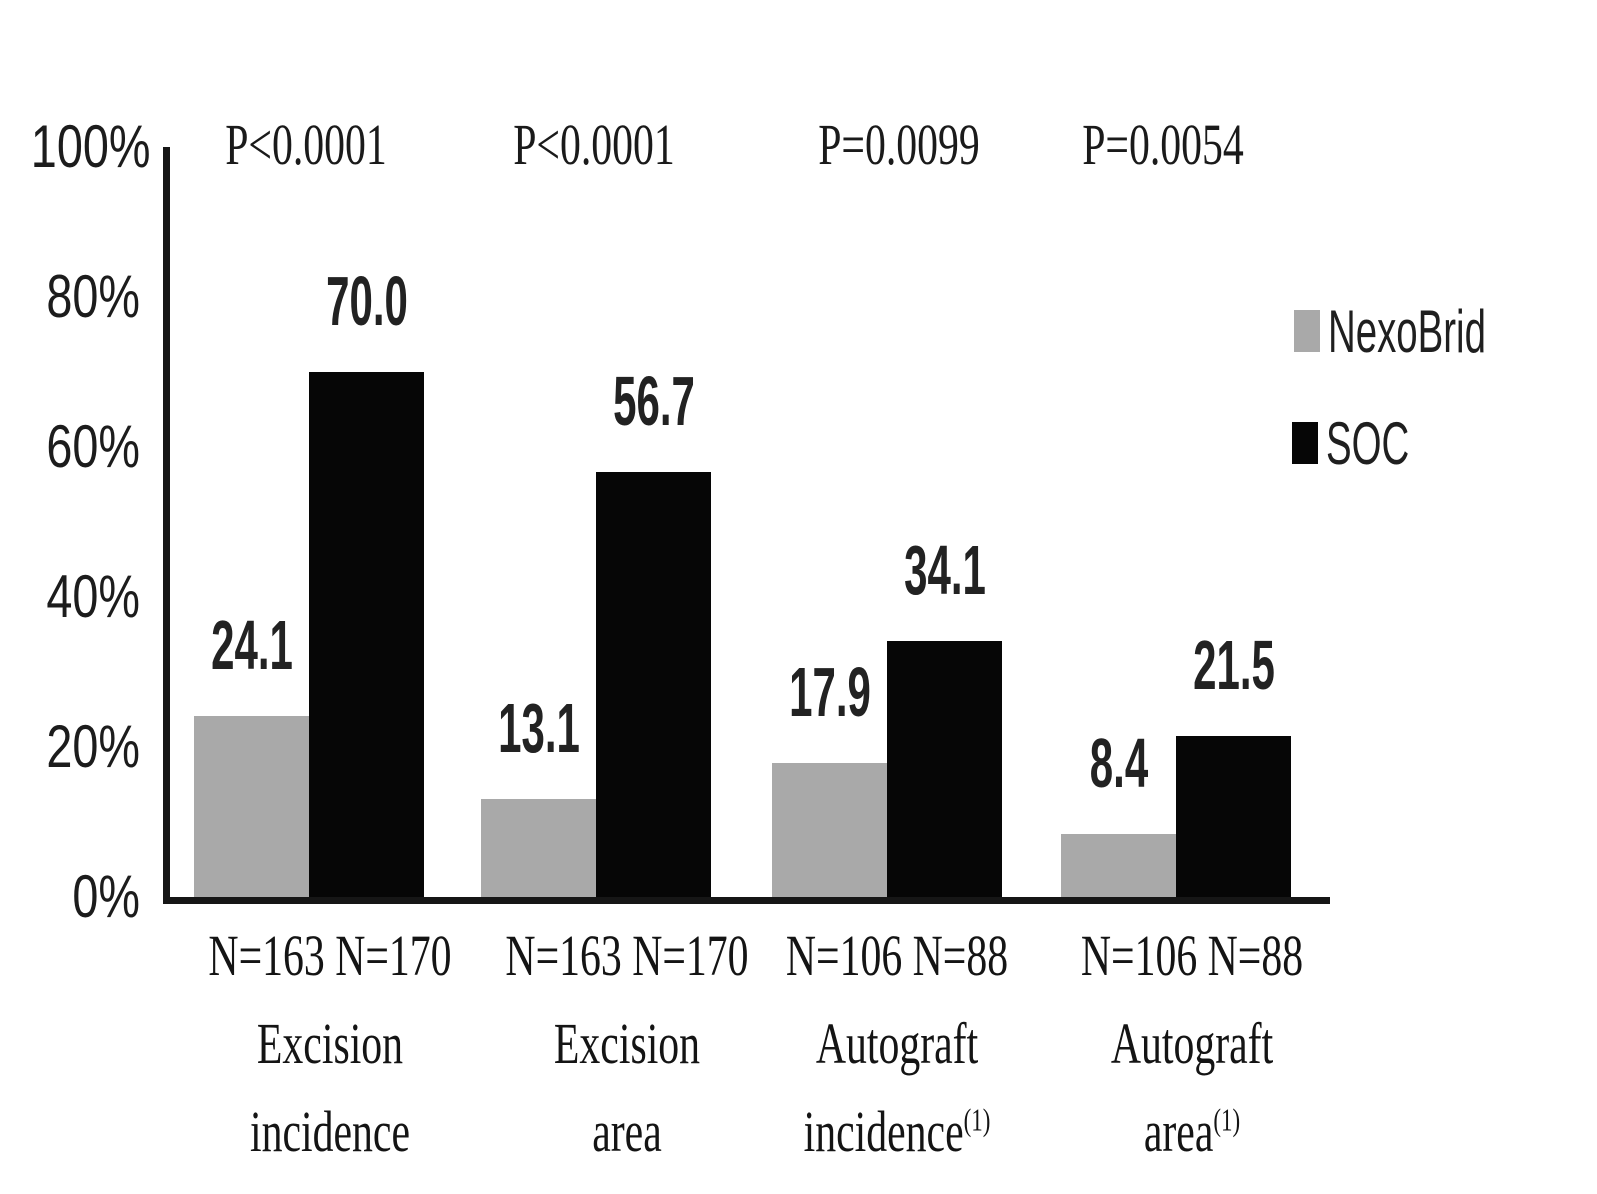 The width and height of the screenshot is (1597, 1194). Describe the element at coordinates (1118, 763) in the screenshot. I see `bar-value-label: 8.4` at that location.